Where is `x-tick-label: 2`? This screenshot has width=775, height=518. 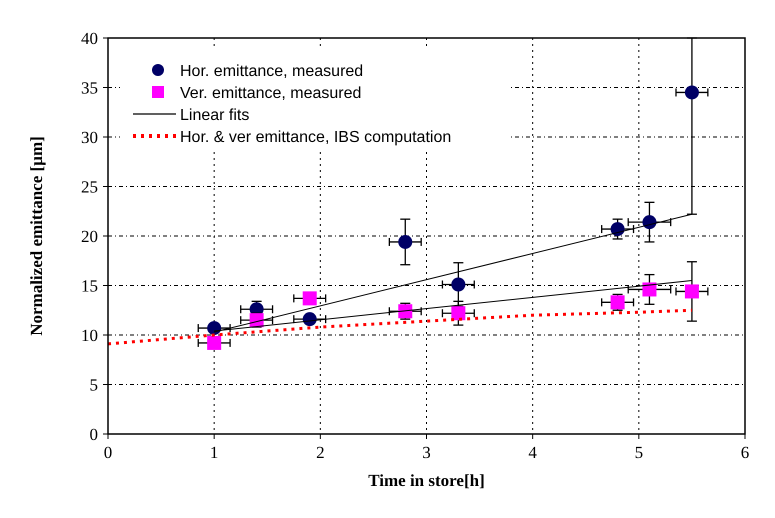
x-tick-label: 2 is located at coordinates (320, 452).